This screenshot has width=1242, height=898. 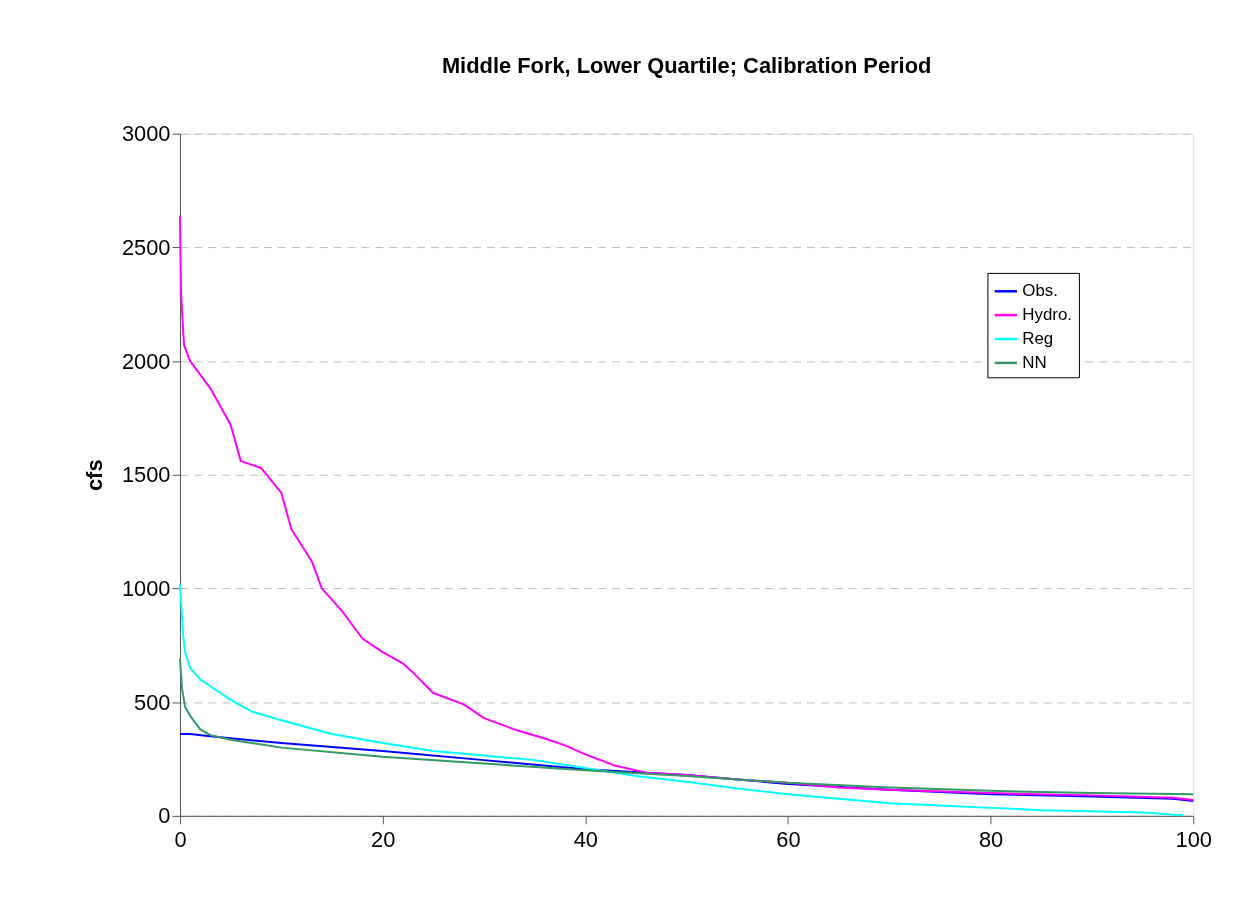 What do you see at coordinates (1047, 315) in the screenshot?
I see `legend-label: Hydro.` at bounding box center [1047, 315].